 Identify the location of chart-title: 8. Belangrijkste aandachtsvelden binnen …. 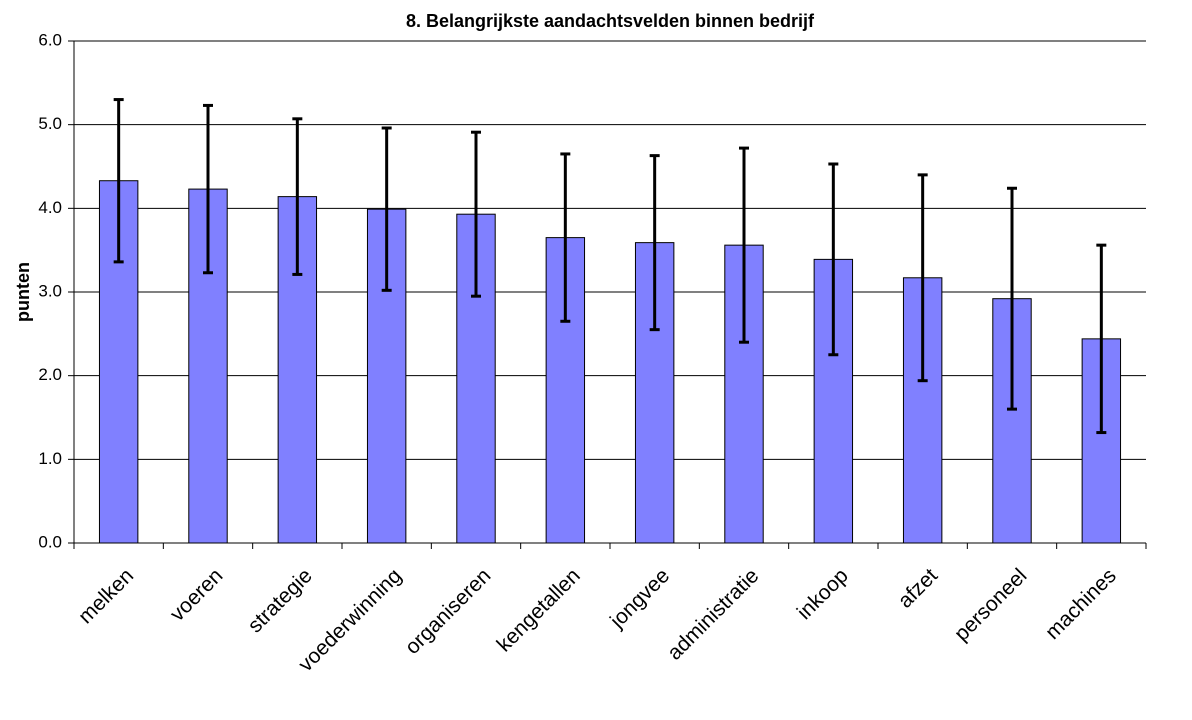
(610, 21).